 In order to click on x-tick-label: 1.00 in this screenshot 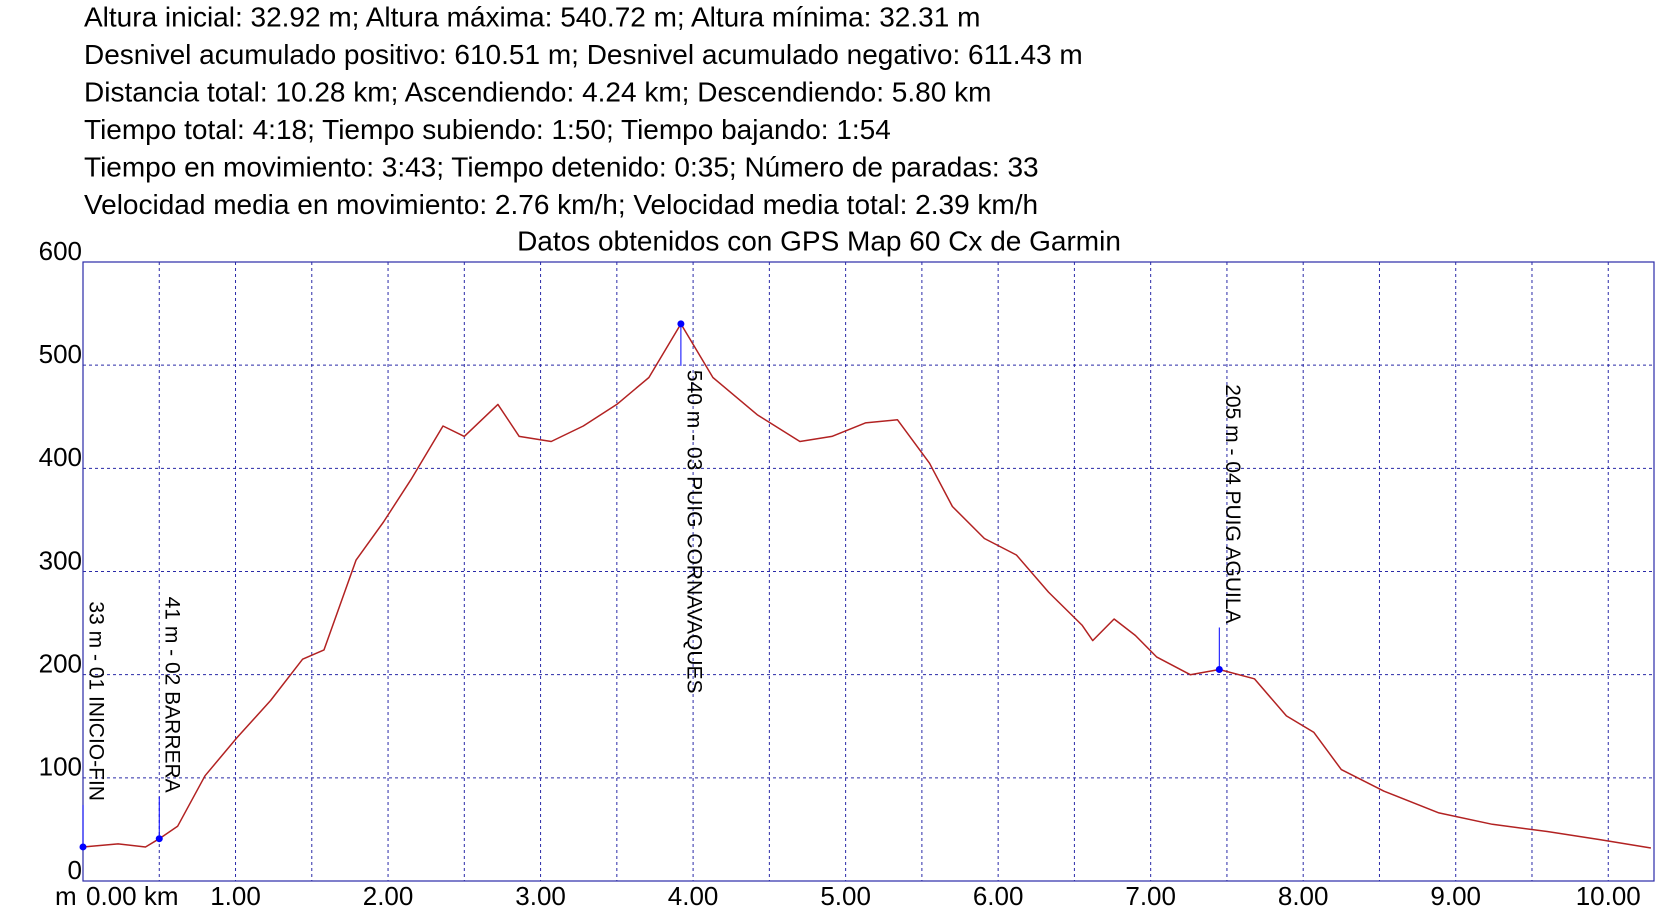, I will do `click(235, 896)`.